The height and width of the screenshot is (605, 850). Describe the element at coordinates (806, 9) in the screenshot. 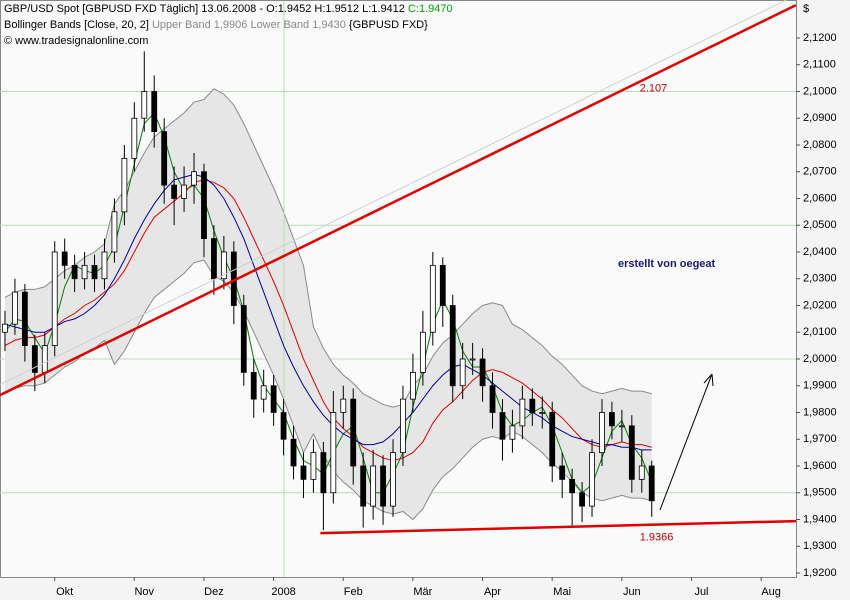

I see `y-axis-label: $` at that location.